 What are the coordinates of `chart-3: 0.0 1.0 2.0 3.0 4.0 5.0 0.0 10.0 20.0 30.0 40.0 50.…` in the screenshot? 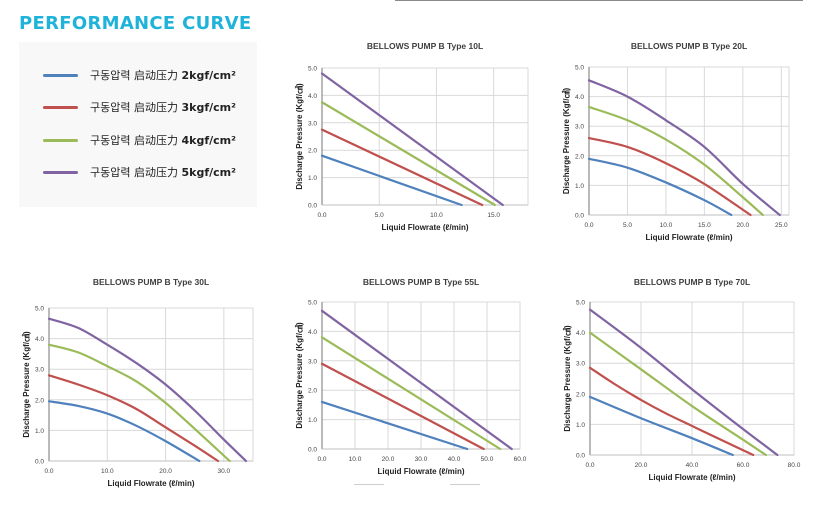 It's located at (410, 376).